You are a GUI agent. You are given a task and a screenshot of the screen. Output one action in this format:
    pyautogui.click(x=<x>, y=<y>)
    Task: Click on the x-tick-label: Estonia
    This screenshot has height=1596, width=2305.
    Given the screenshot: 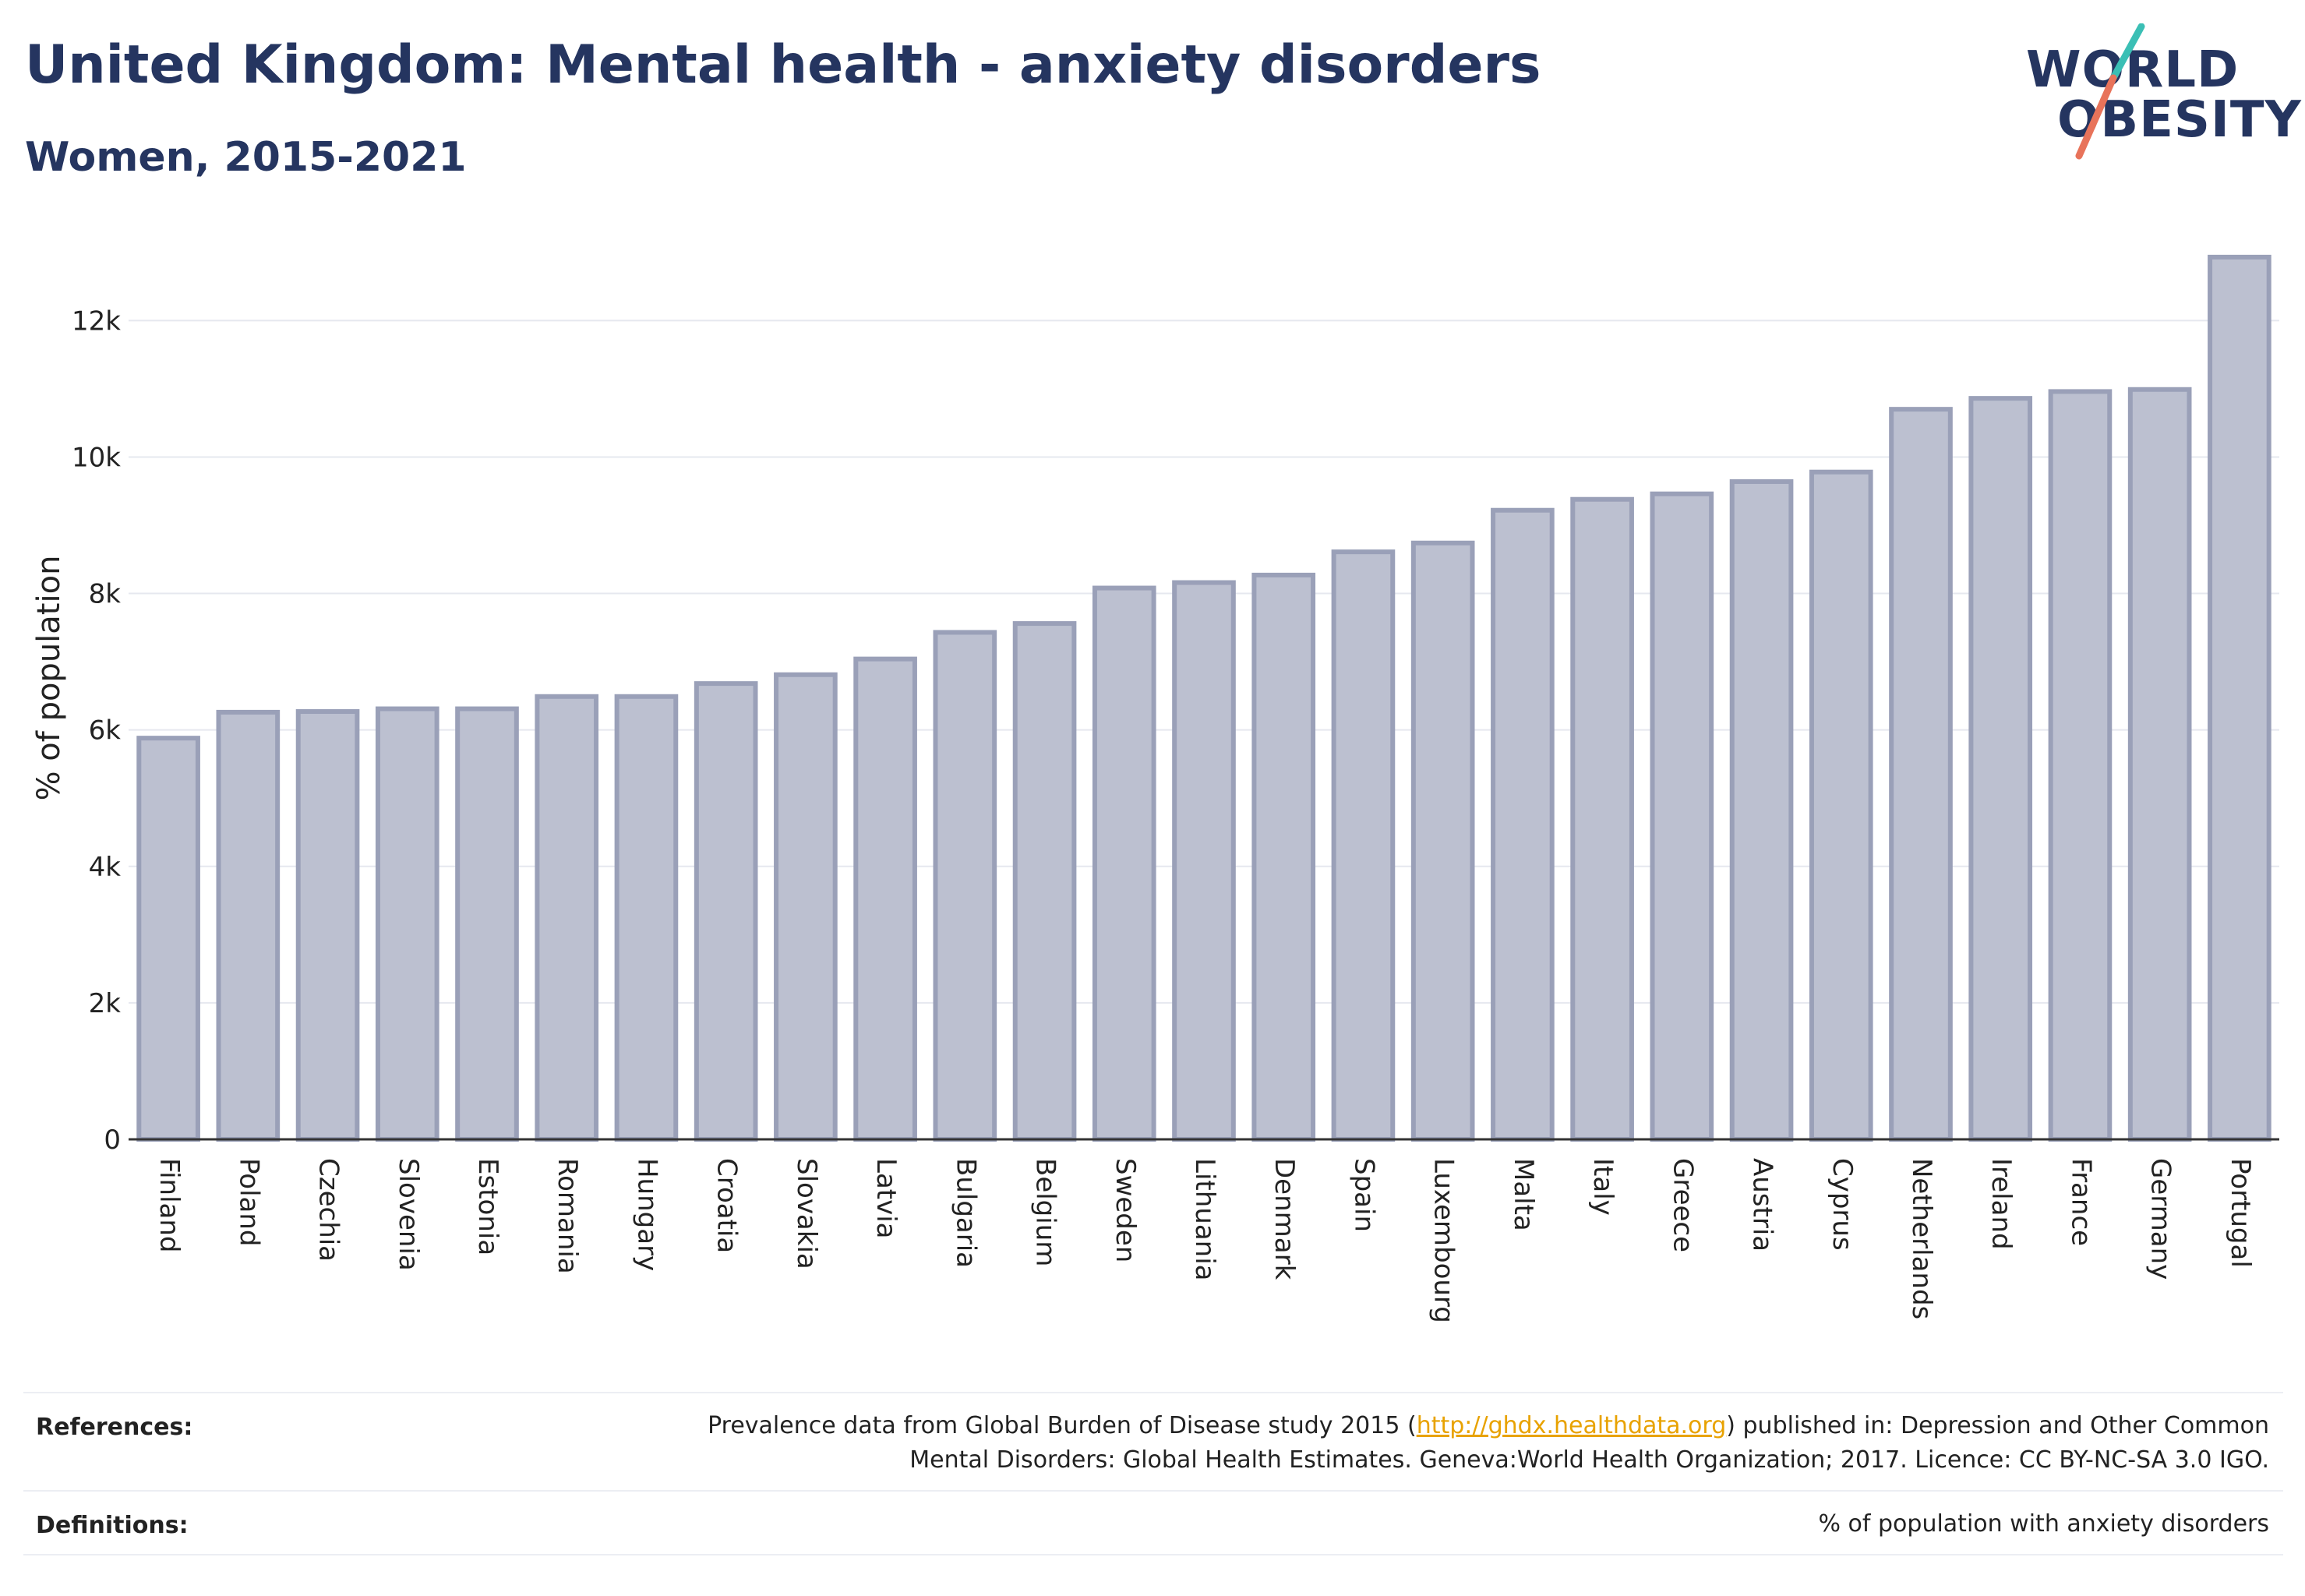 What is the action you would take?
    pyautogui.click(x=487, y=1206)
    